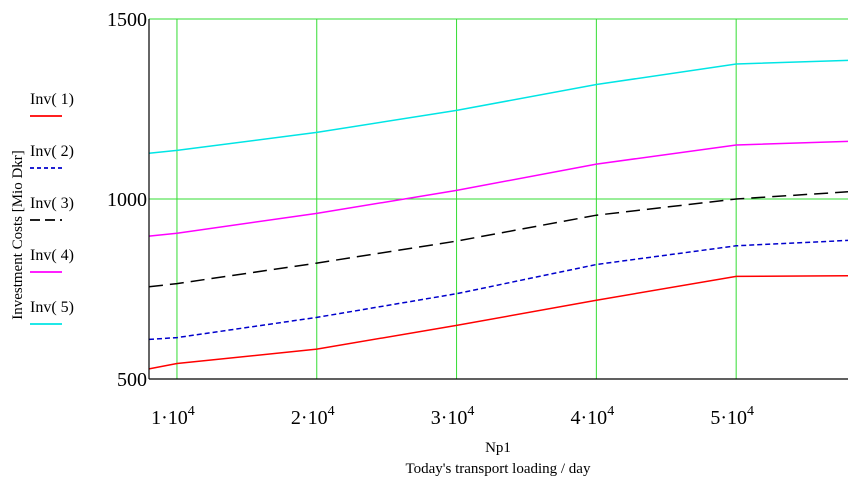  What do you see at coordinates (52, 255) in the screenshot?
I see `legend-label-inv-4: Inv( 4)` at bounding box center [52, 255].